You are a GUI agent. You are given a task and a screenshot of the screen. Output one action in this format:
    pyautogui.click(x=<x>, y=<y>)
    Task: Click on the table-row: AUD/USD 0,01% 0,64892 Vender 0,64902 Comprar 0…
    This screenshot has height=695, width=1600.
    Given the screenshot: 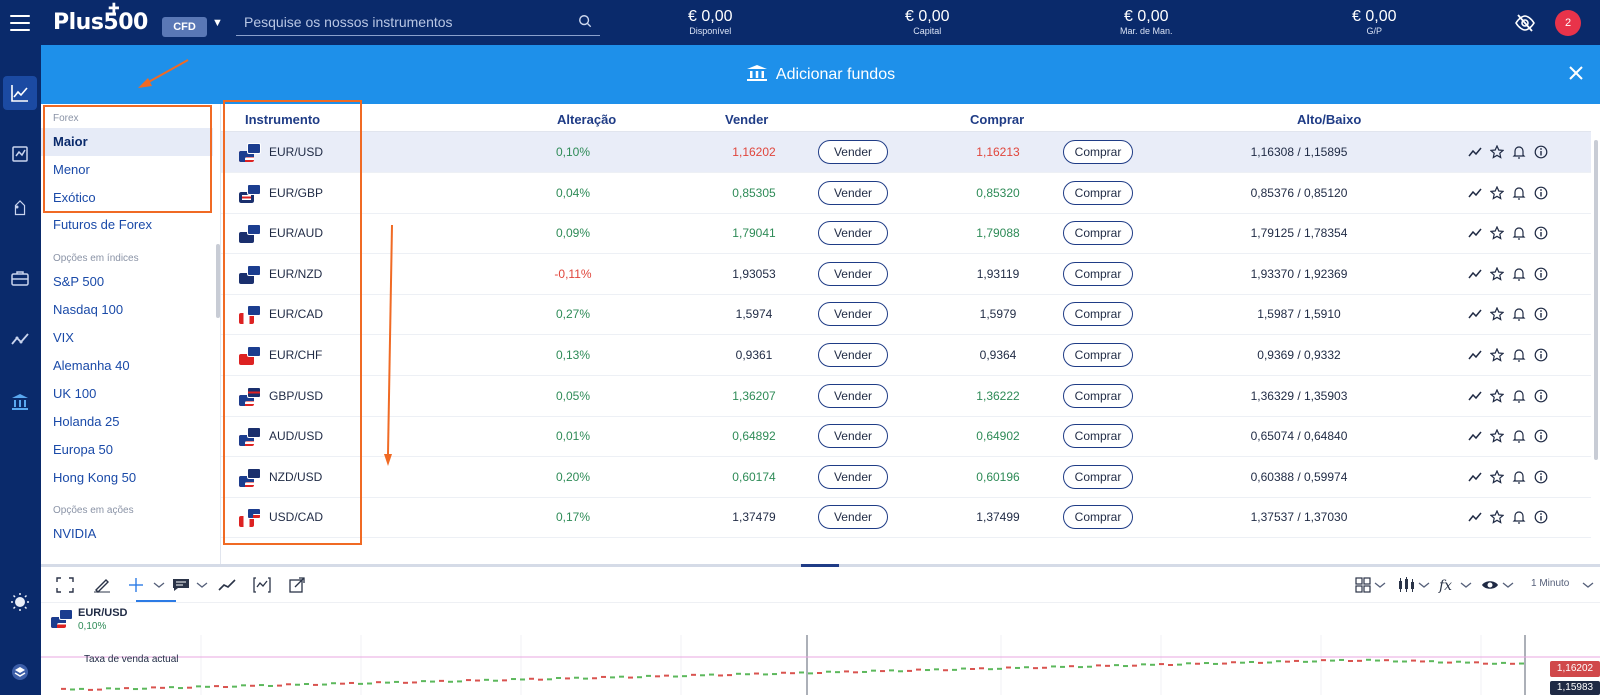 What is the action you would take?
    pyautogui.click(x=906, y=437)
    